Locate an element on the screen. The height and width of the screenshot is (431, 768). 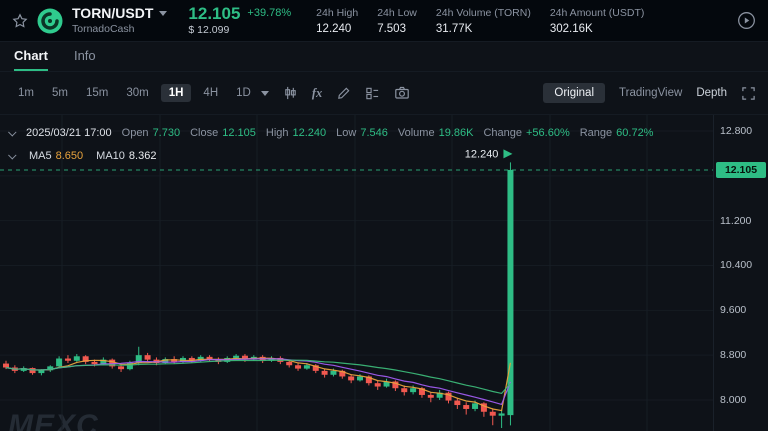
change-percent: +39.78% is located at coordinates (269, 12).